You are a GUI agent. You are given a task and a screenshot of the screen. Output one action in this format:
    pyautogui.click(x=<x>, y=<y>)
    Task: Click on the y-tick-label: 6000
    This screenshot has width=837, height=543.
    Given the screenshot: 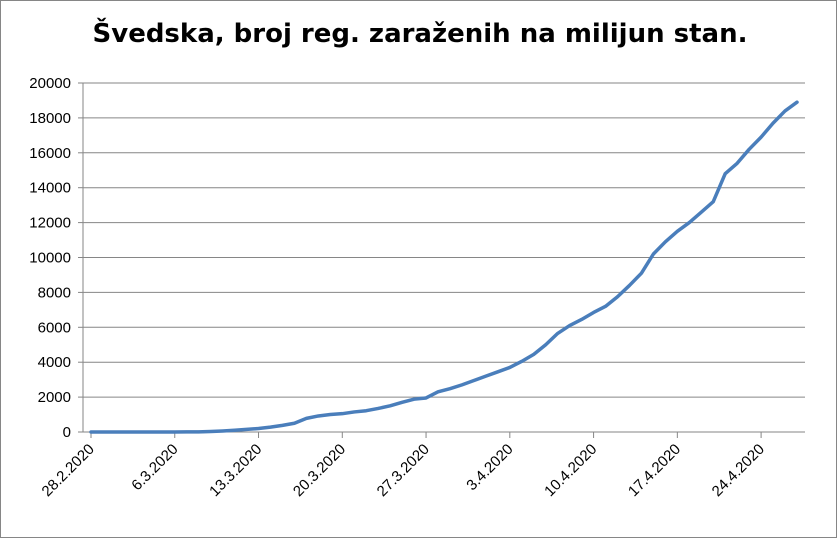 What is the action you would take?
    pyautogui.click(x=54, y=327)
    